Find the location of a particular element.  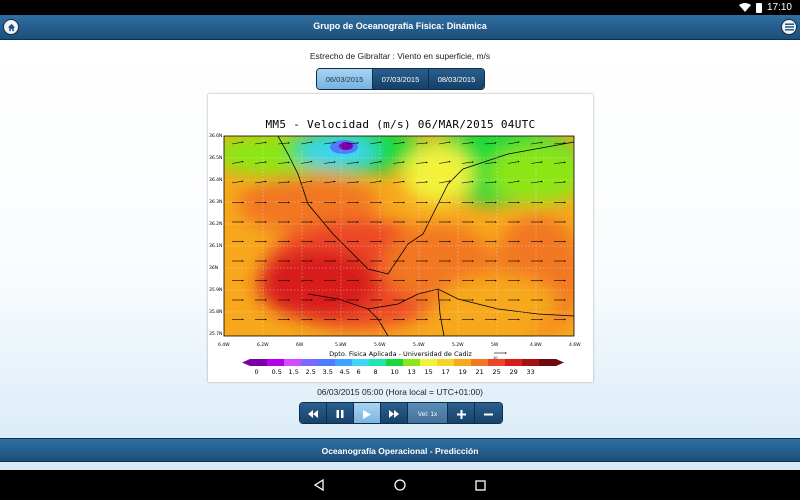

rewind-button is located at coordinates (313, 413).